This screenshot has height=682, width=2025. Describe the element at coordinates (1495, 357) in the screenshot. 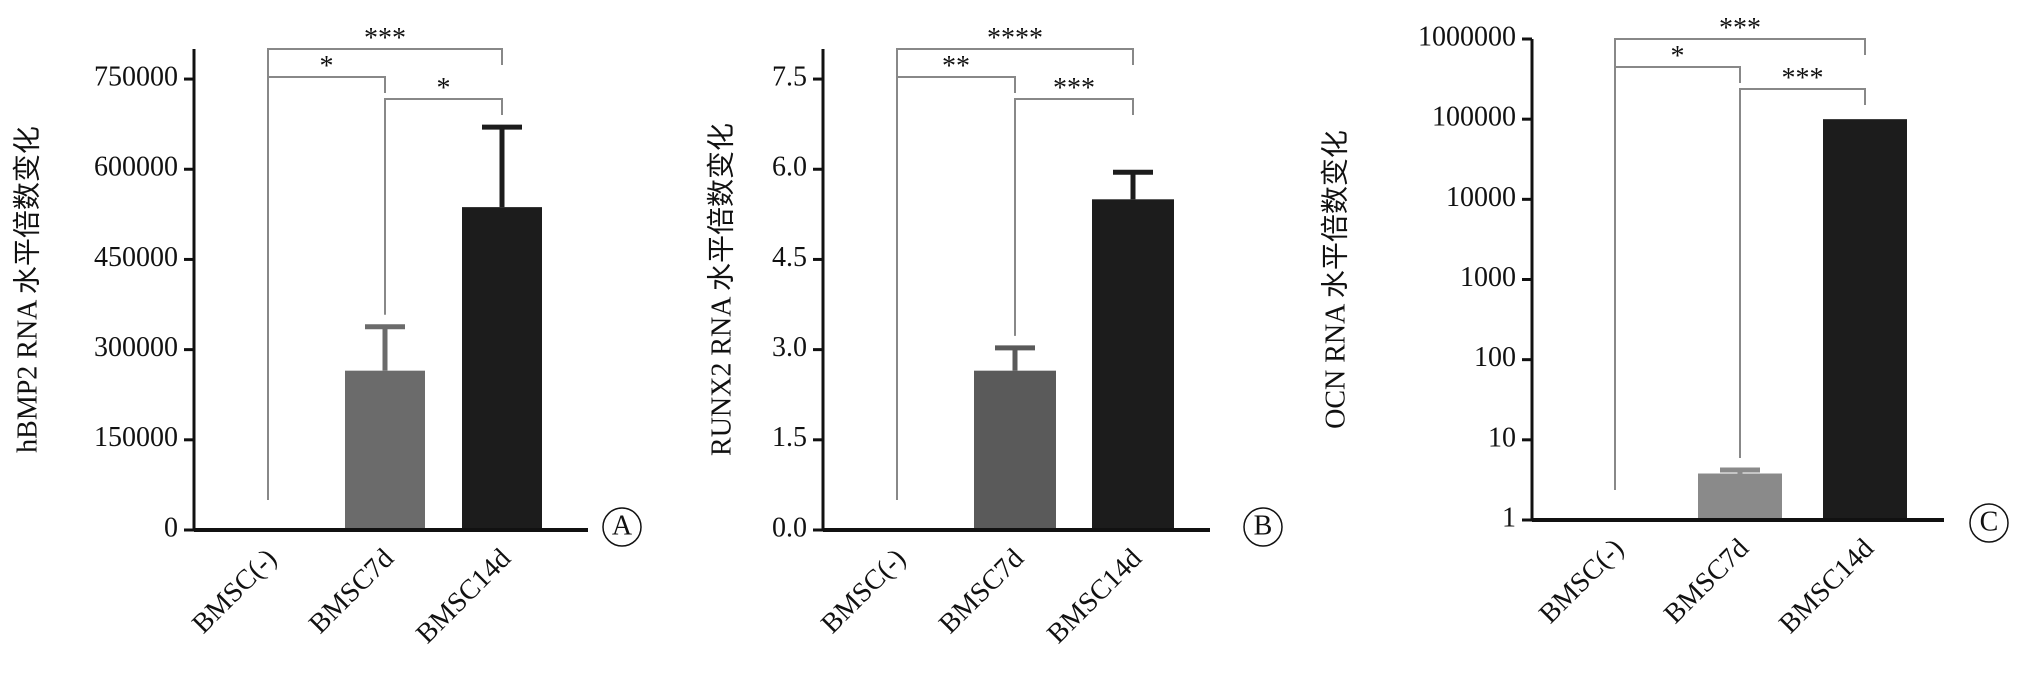

I see `y-tick-label: 100` at that location.